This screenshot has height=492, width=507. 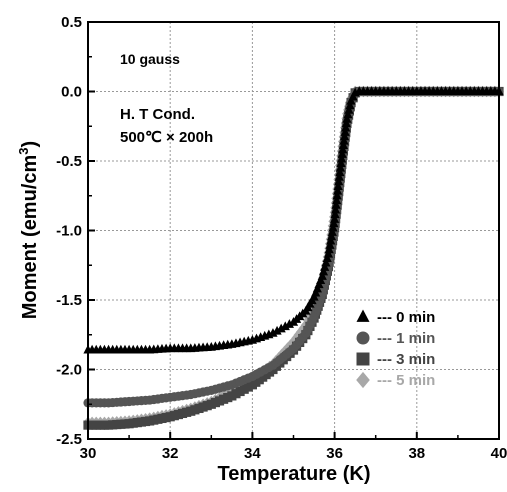 I want to click on x-axis-label: Temperature (K), so click(x=294, y=474).